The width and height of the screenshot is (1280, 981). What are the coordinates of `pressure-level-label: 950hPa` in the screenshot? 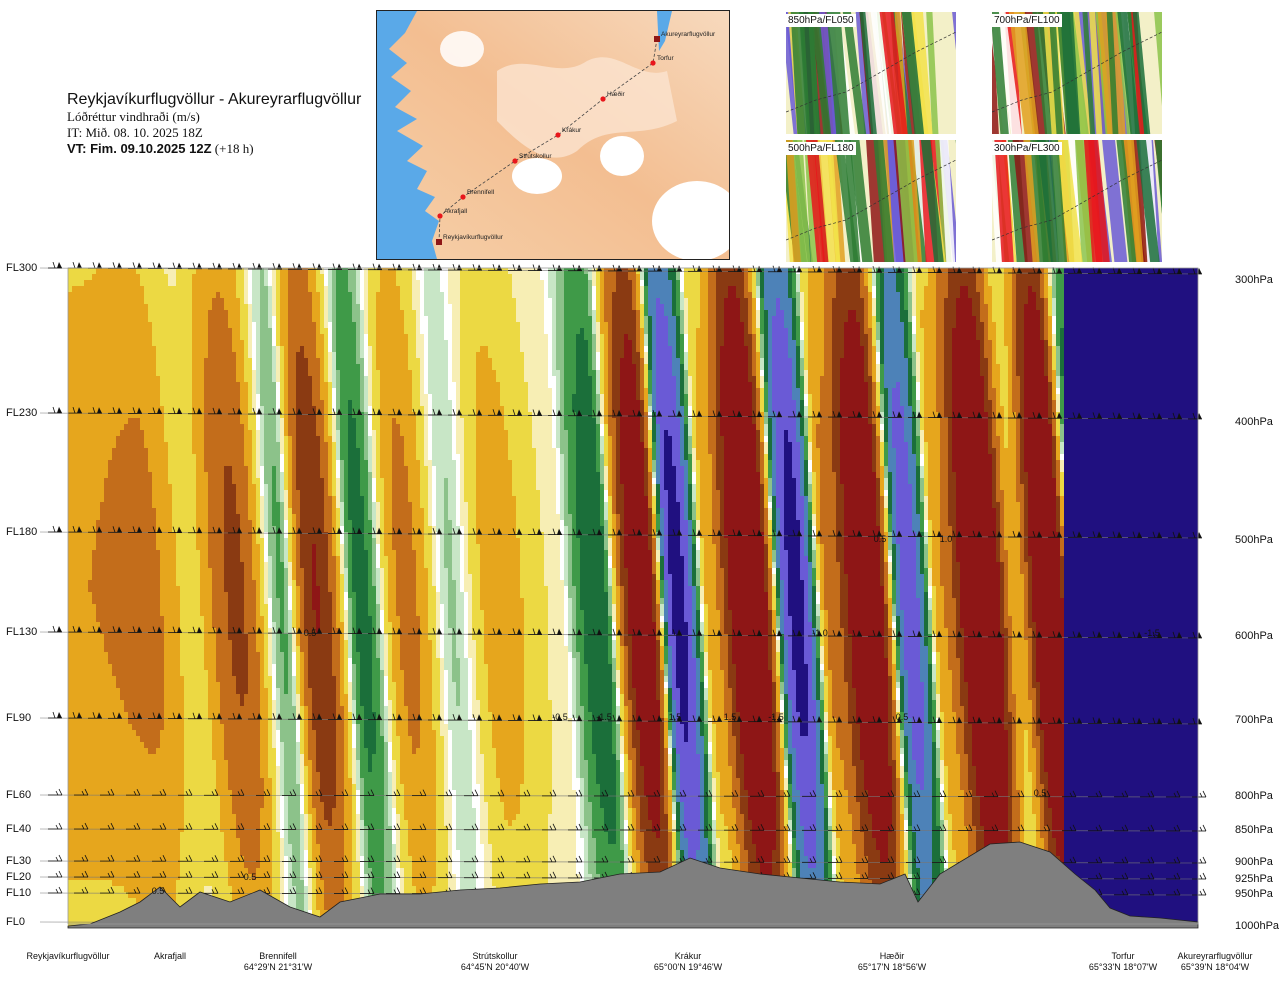 It's located at (1254, 894).